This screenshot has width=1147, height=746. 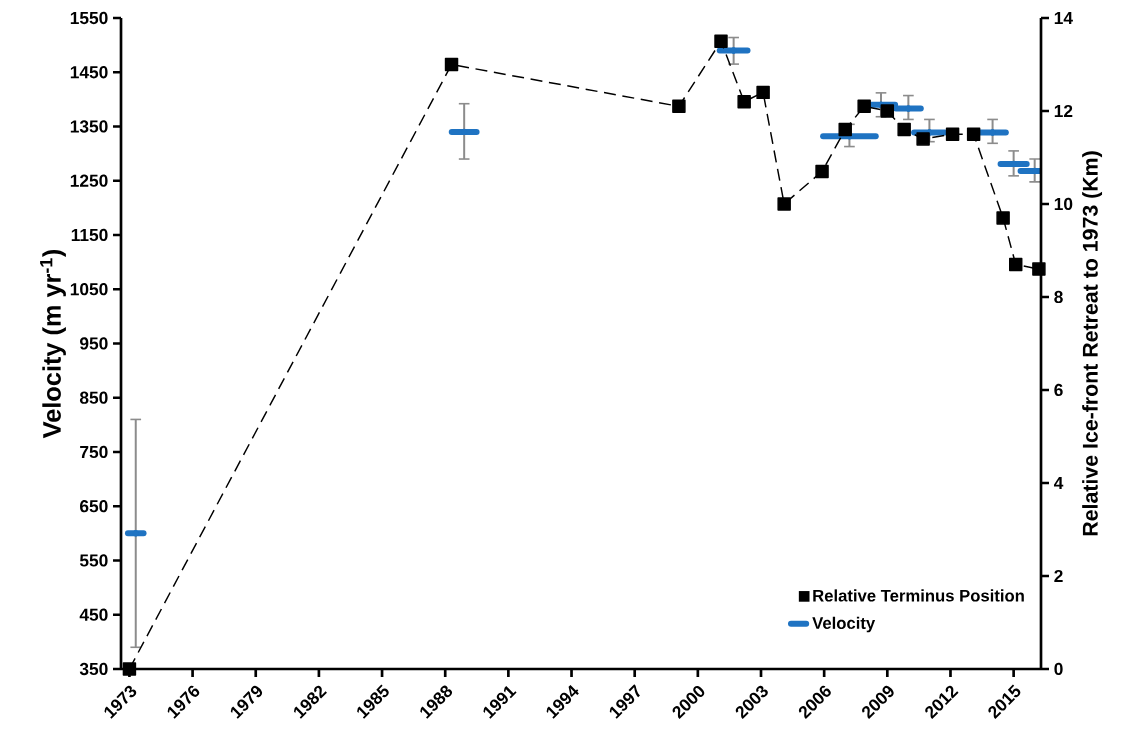 What do you see at coordinates (1063, 204) in the screenshot?
I see `y2-tick-label: 10` at bounding box center [1063, 204].